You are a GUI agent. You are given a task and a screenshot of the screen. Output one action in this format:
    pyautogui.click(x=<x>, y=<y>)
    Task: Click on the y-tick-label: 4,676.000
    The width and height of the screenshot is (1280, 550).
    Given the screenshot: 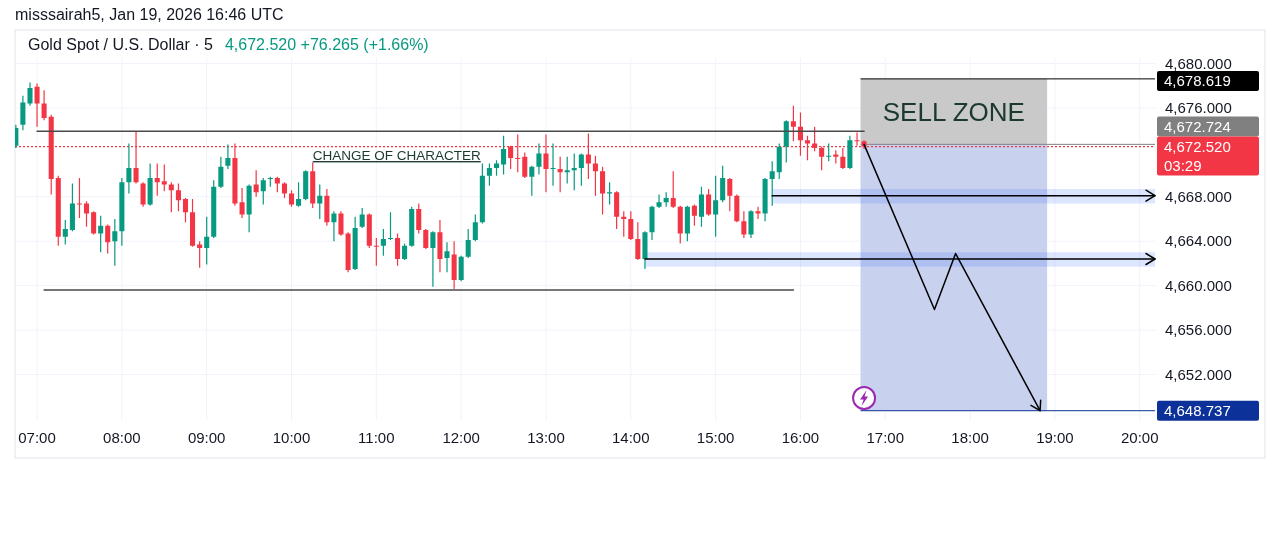 What is the action you would take?
    pyautogui.click(x=1198, y=108)
    